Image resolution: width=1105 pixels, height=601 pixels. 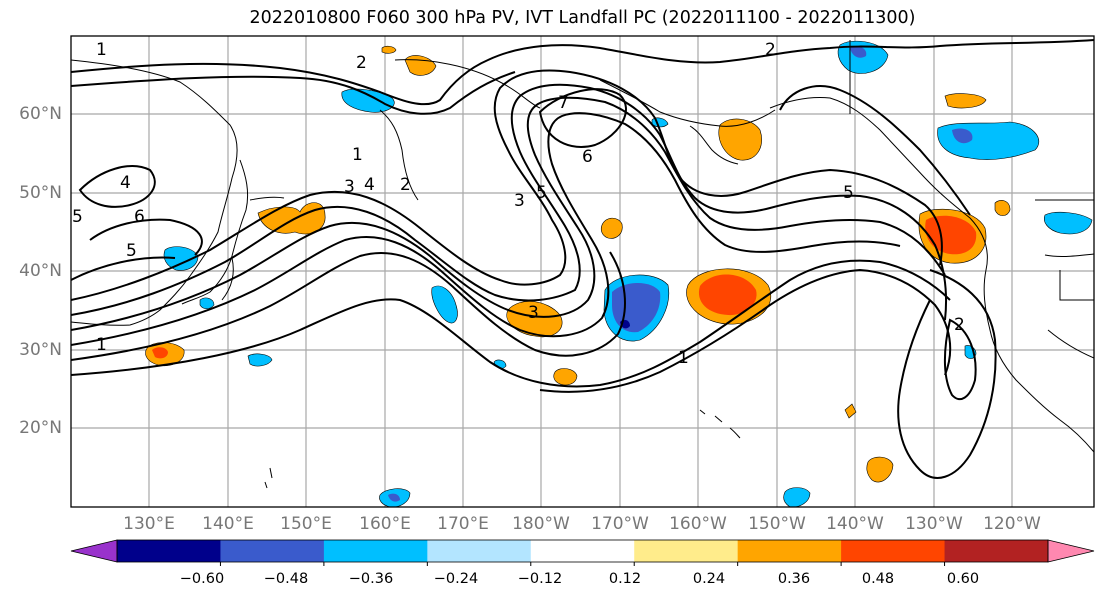 I want to click on lon-label: 170°E, so click(x=463, y=524).